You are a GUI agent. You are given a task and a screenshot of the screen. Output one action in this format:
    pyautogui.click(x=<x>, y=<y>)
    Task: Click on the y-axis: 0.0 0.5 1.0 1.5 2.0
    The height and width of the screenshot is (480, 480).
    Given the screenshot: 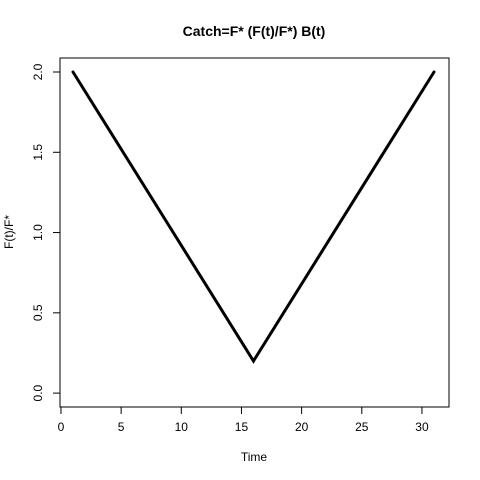 What is the action you would take?
    pyautogui.click(x=45, y=232)
    